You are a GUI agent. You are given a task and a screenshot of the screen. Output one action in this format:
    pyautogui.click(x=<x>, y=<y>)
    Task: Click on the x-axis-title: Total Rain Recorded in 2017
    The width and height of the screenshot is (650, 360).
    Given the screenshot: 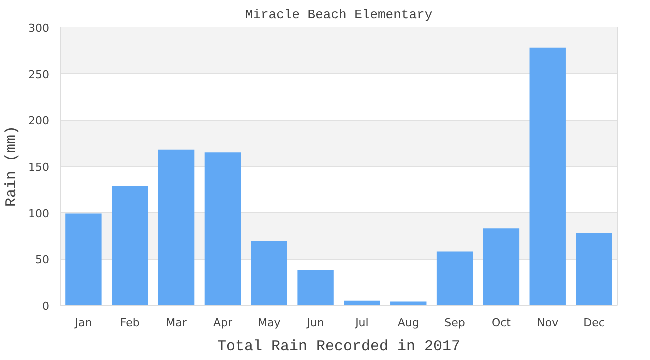 What is the action you would take?
    pyautogui.click(x=339, y=347)
    